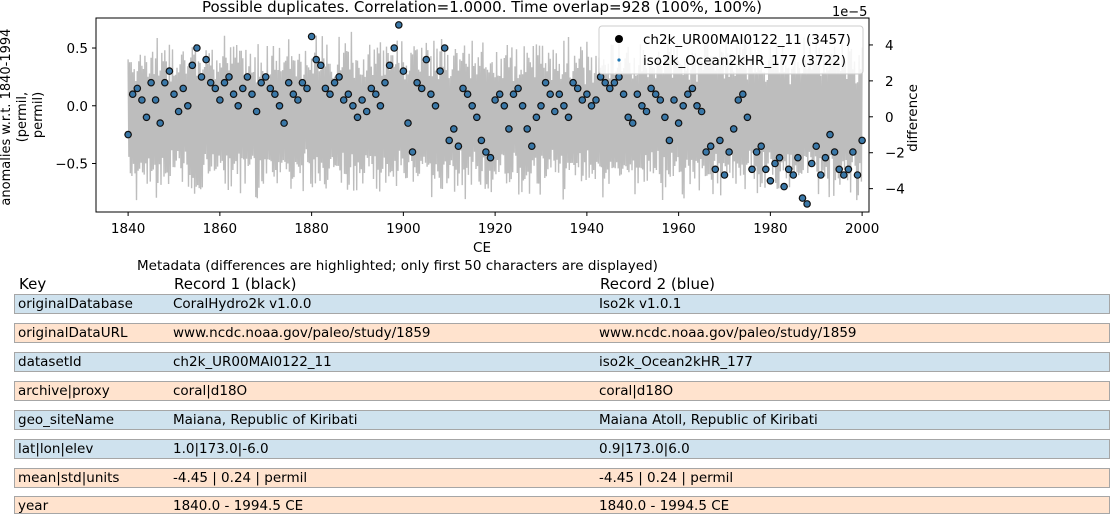 The width and height of the screenshot is (1111, 515). I want to click on x-axis: 1840 1860 1880 1900 1920 1940 1960 1980 2000, so click(495, 224).